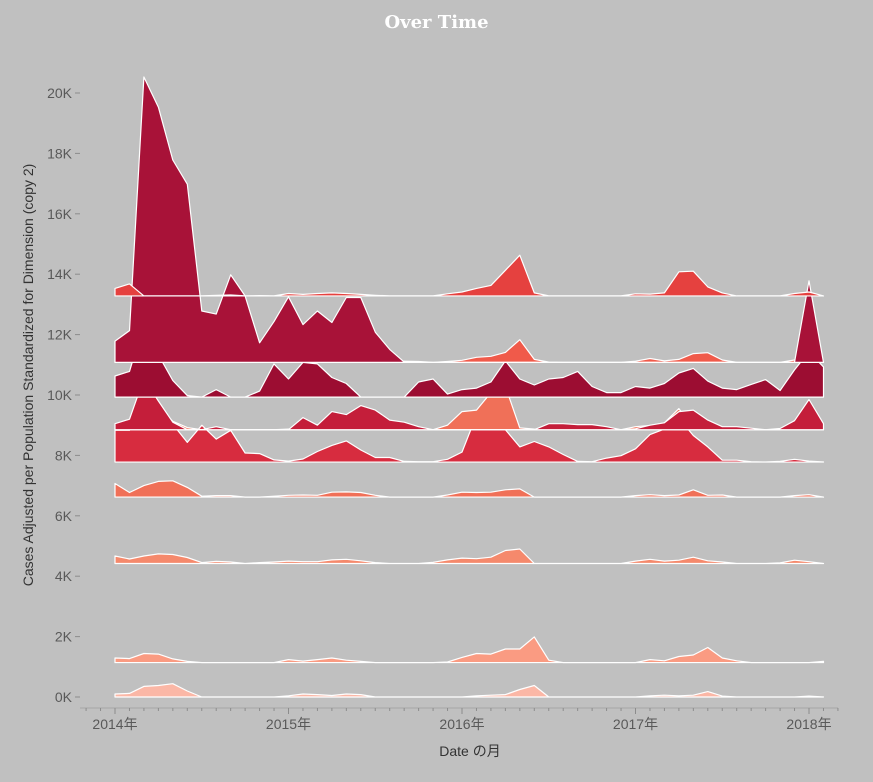  What do you see at coordinates (64, 455) in the screenshot?
I see `y-tick-label: 8K` at bounding box center [64, 455].